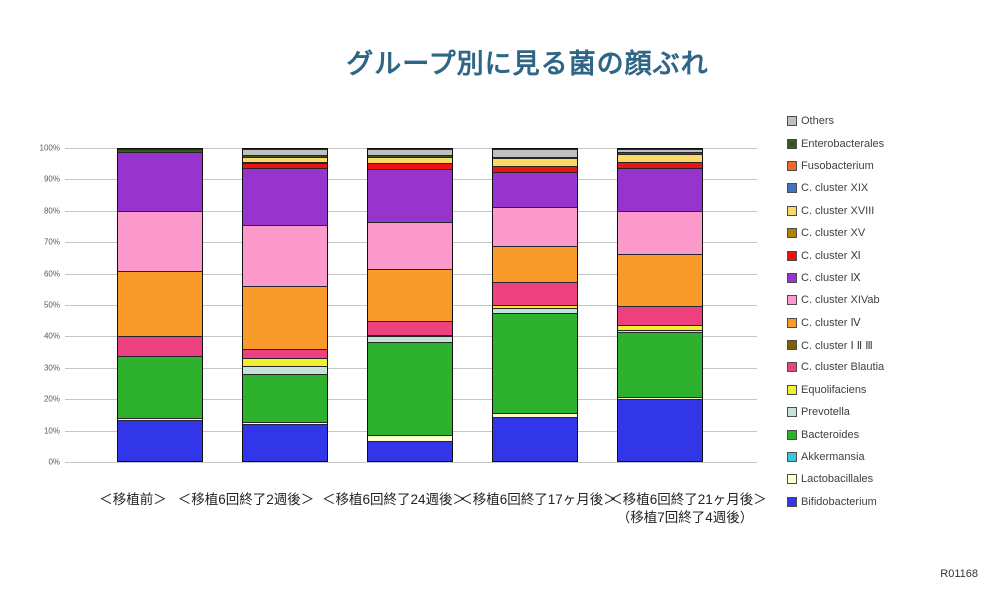  I want to click on legend-label: Others, so click(818, 121).